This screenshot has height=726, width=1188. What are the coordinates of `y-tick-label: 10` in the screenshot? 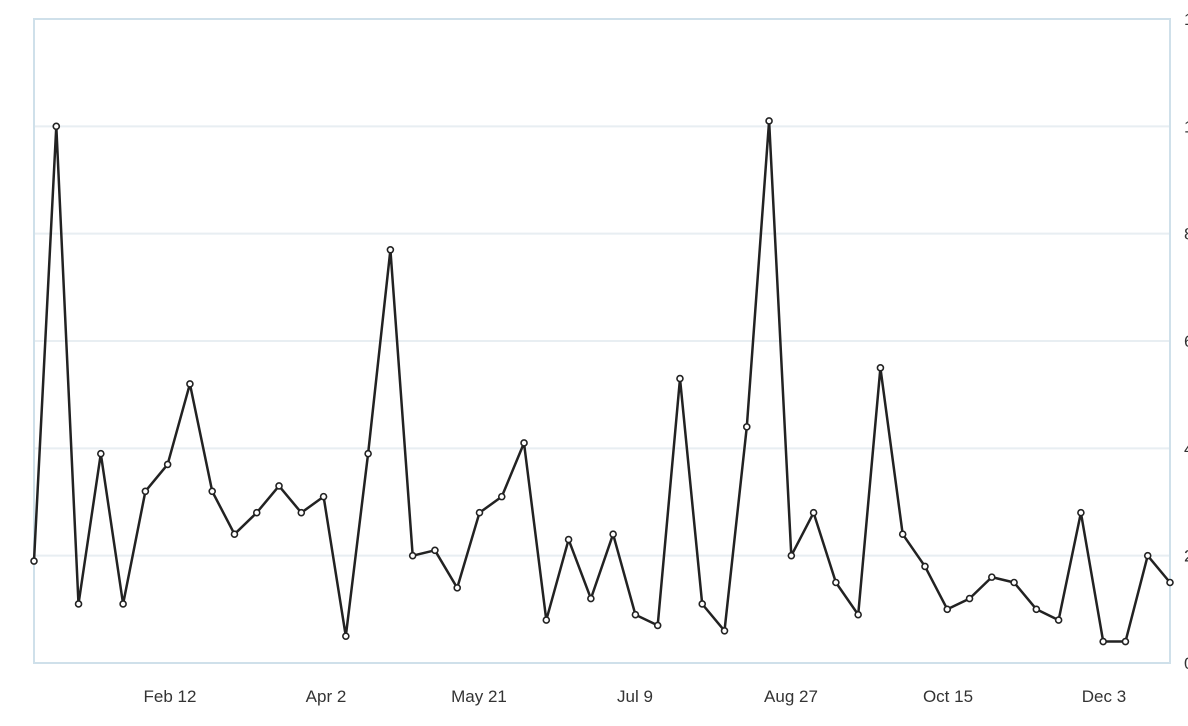 It's located at (1186, 126).